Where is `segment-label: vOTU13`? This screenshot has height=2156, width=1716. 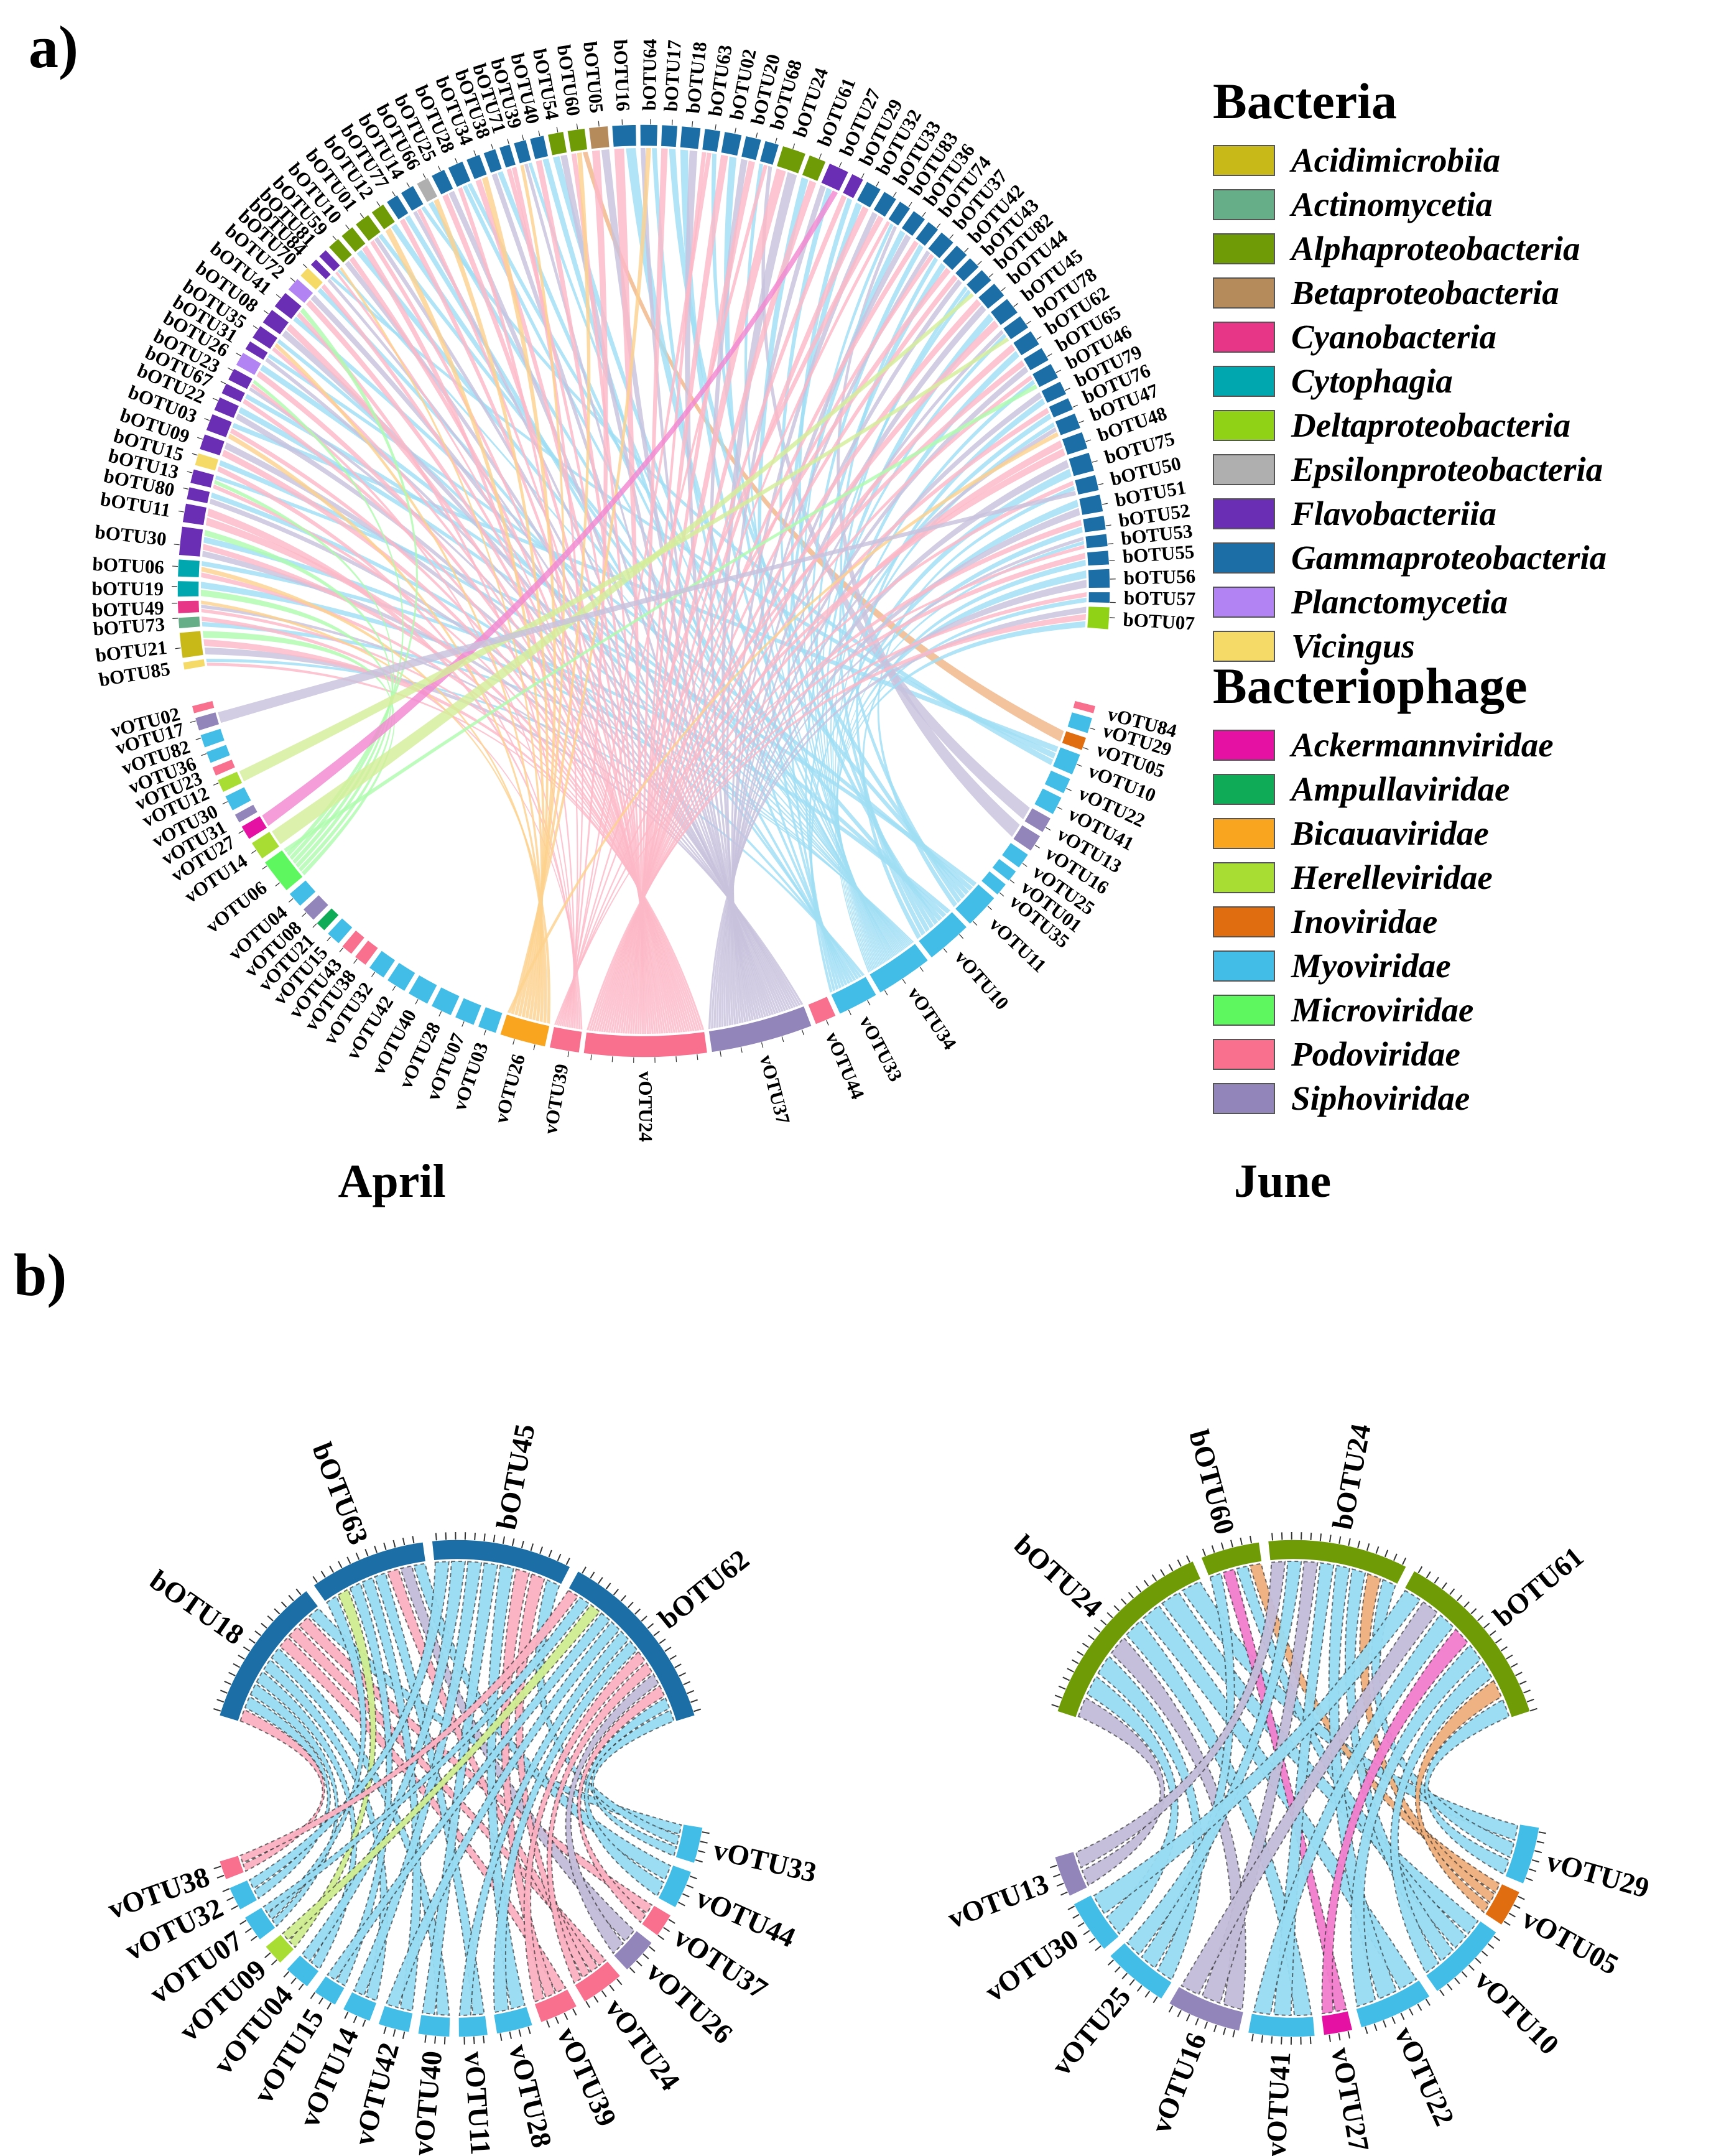
segment-label: vOTU13 is located at coordinates (998, 1901).